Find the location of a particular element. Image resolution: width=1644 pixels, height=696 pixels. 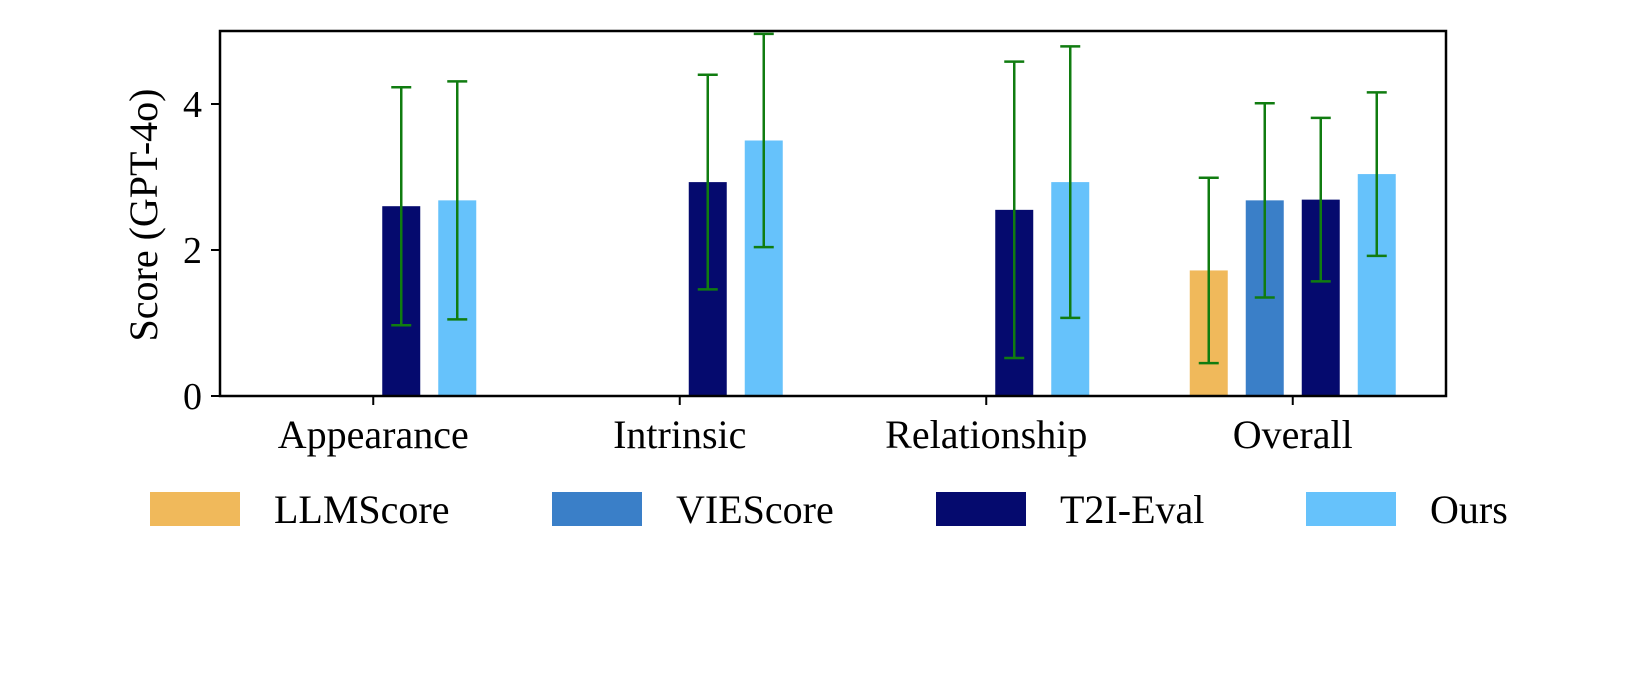

y-tick-label: 2 is located at coordinates (192, 251).